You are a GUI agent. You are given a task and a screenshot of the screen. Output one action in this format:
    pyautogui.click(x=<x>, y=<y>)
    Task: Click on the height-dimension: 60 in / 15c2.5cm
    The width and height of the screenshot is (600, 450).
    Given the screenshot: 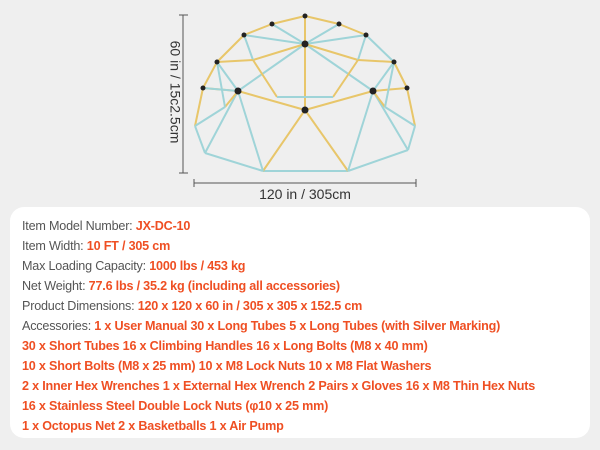 What is the action you would take?
    pyautogui.click(x=175, y=92)
    